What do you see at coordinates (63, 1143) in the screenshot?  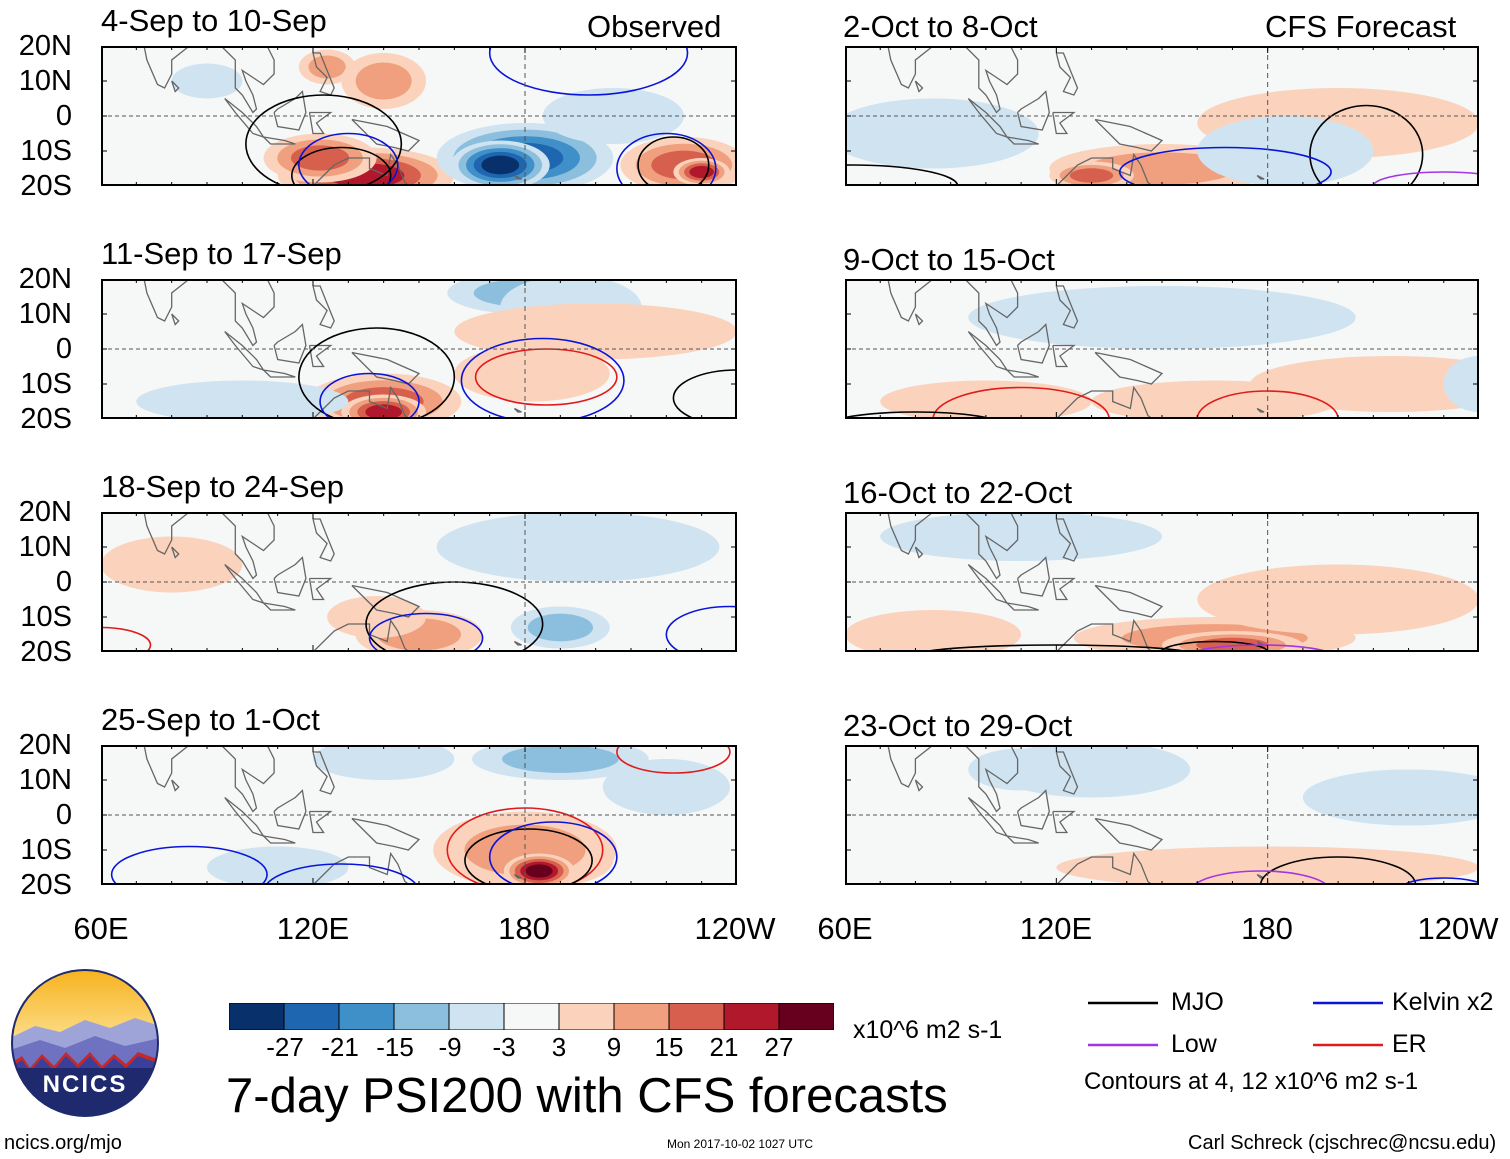 I see `footer-url: ncics.org/mjo` at bounding box center [63, 1143].